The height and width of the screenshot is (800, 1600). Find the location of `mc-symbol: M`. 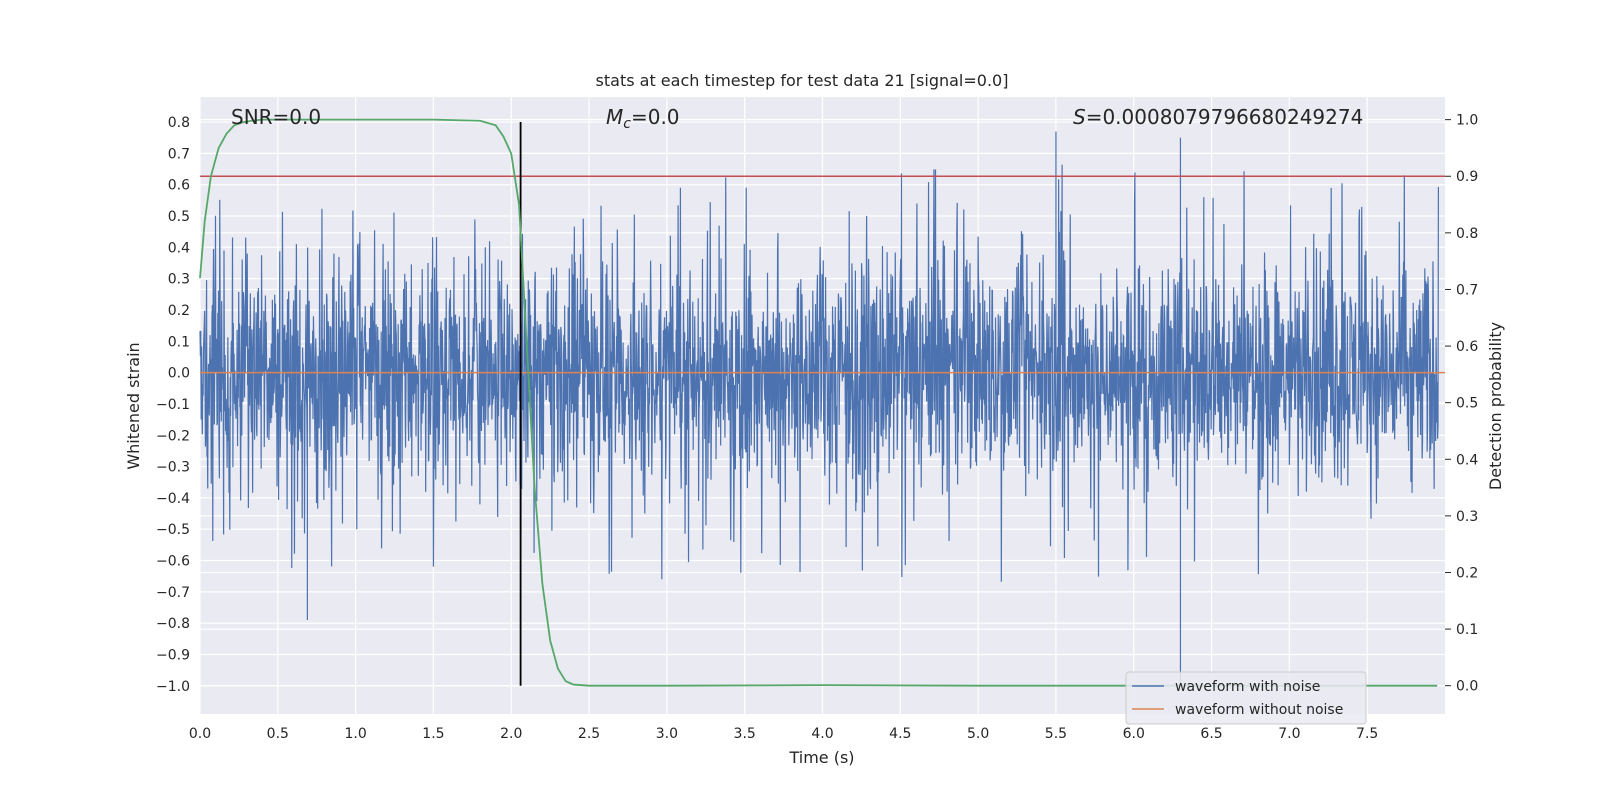

mc-symbol: M is located at coordinates (614, 117).